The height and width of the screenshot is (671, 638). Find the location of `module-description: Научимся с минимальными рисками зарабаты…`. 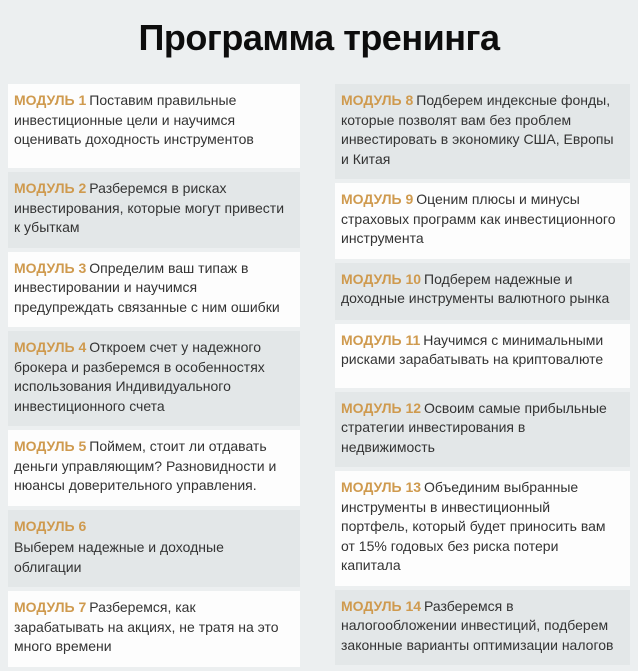

module-description: Научимся с минимальными рисками зарабаты… is located at coordinates (472, 349).